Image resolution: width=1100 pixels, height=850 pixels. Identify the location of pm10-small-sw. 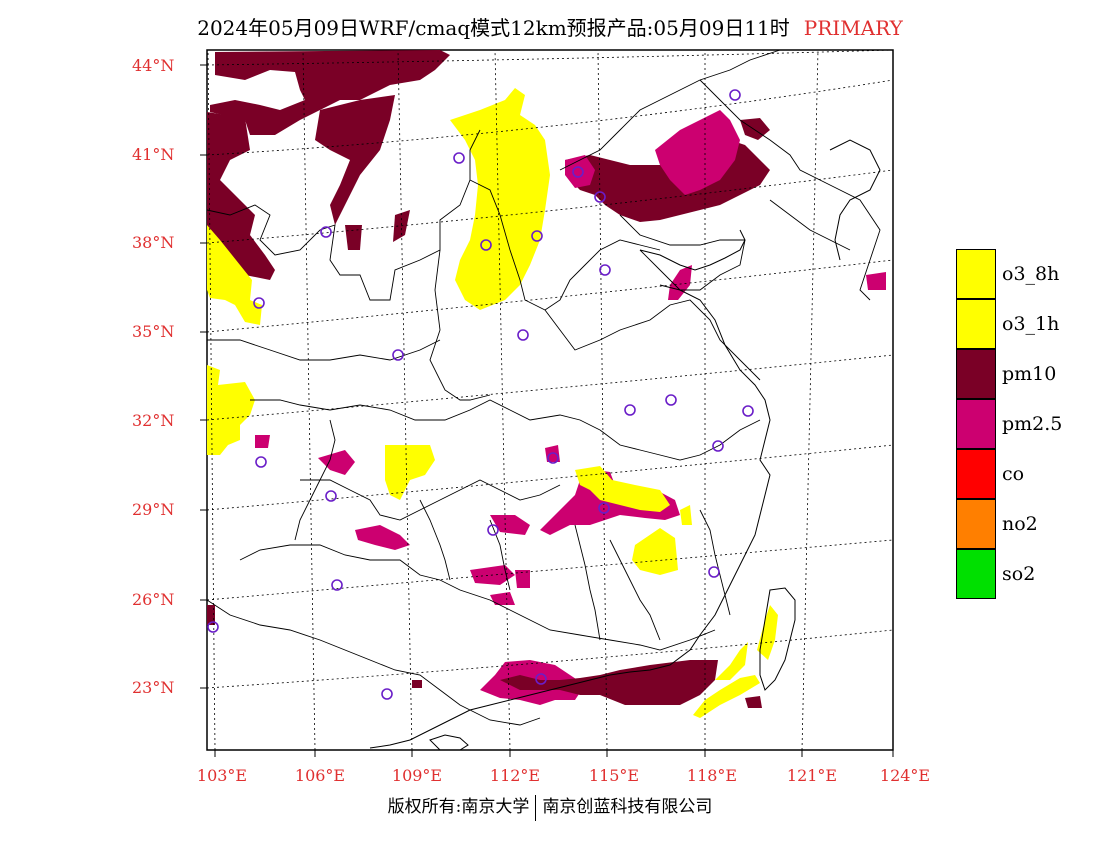
(211, 615).